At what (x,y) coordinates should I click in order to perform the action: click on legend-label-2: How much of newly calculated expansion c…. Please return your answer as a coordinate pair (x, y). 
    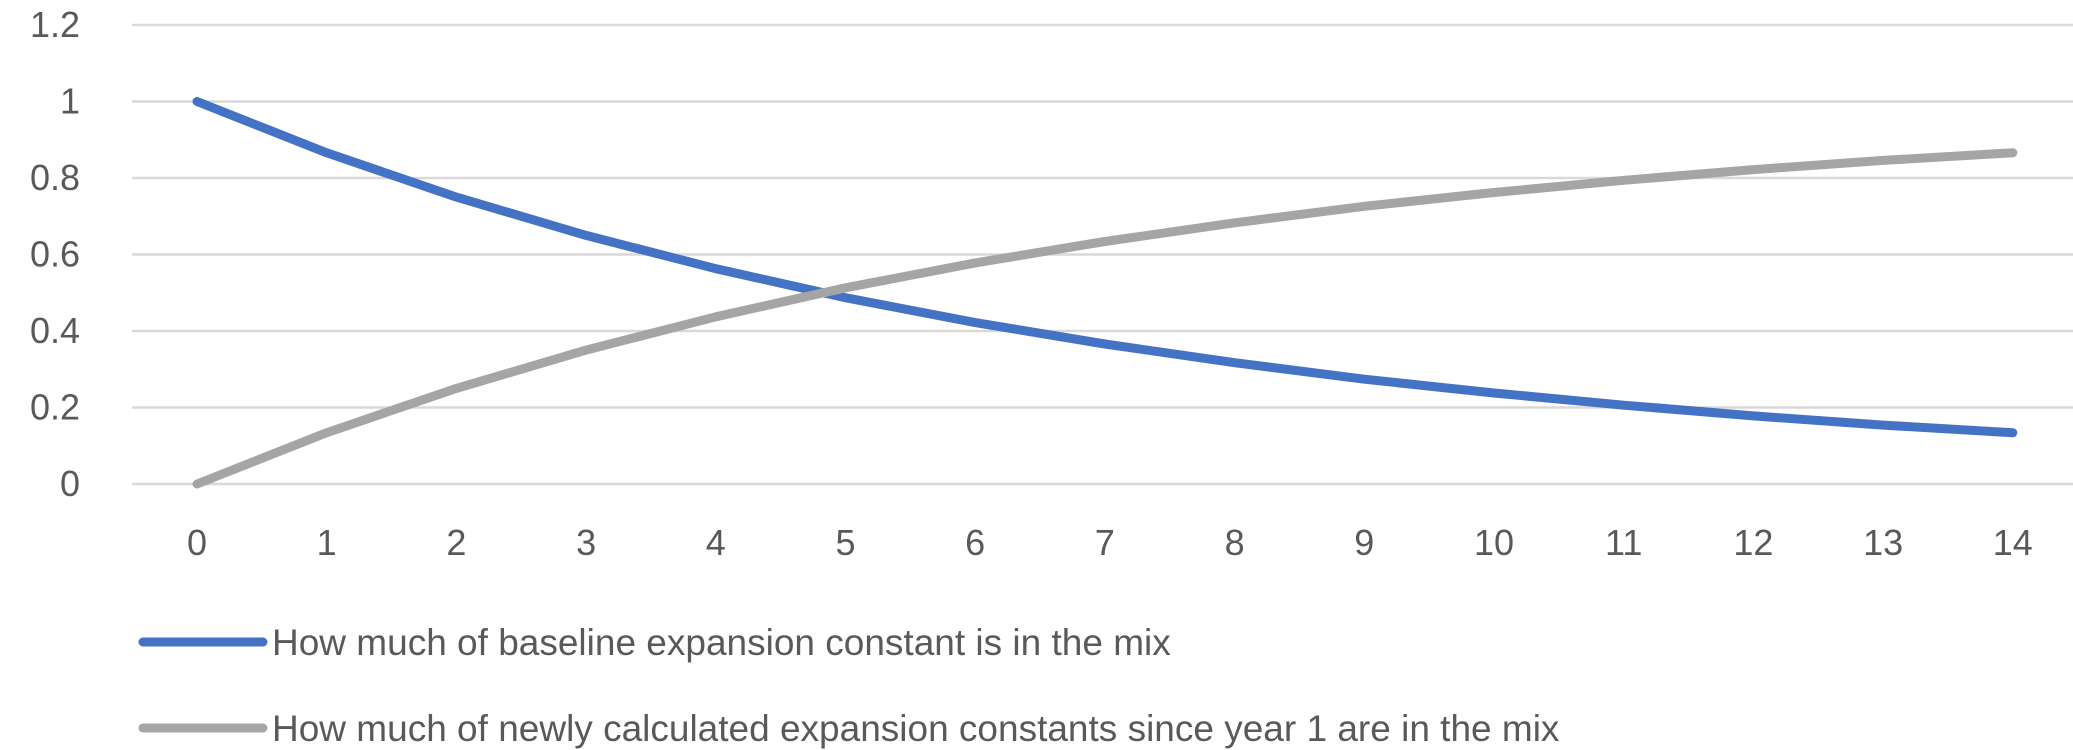
    Looking at the image, I should click on (916, 728).